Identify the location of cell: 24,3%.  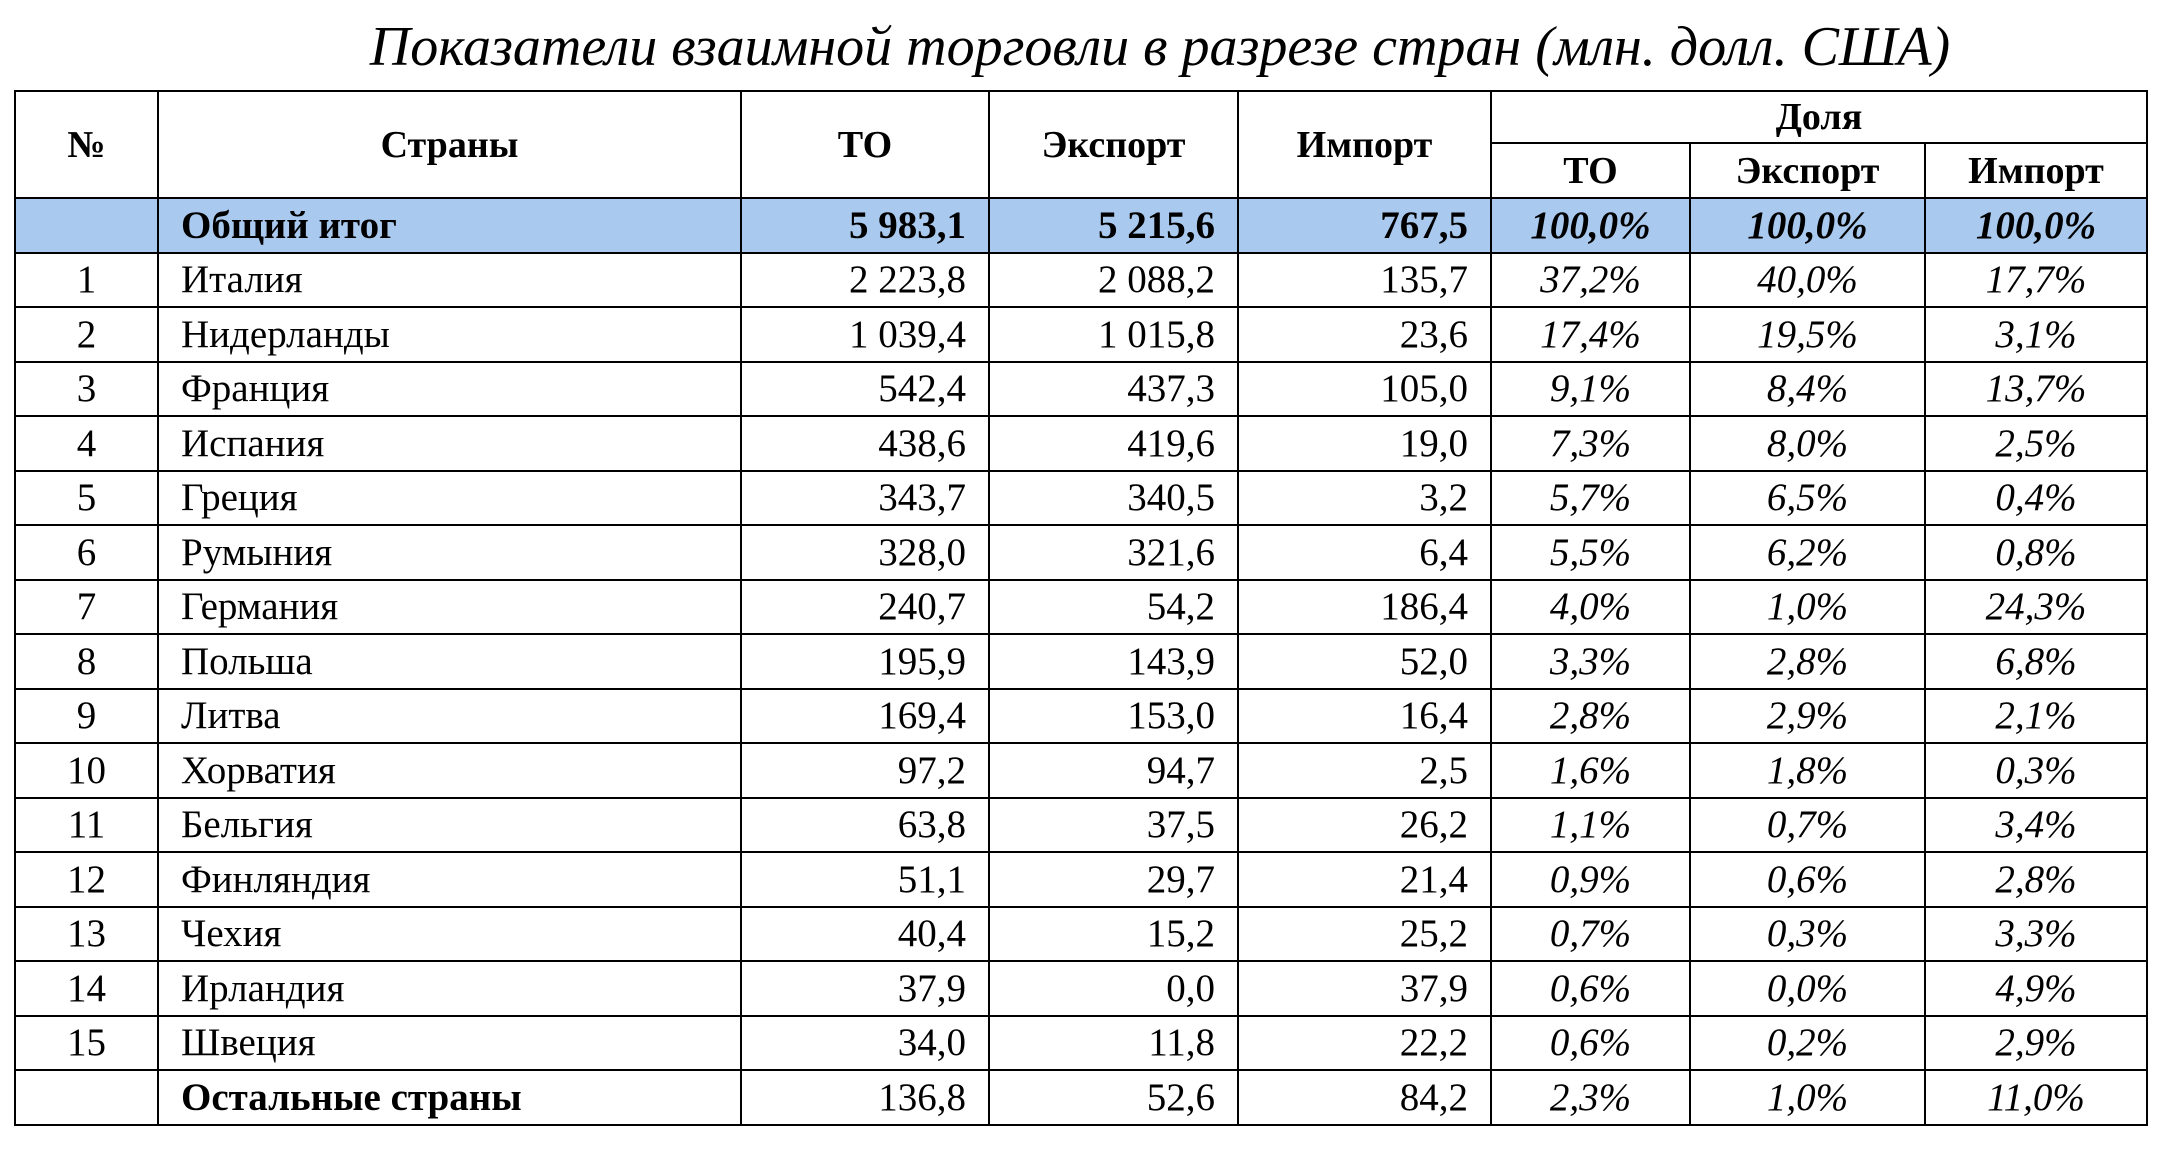
(2036, 606).